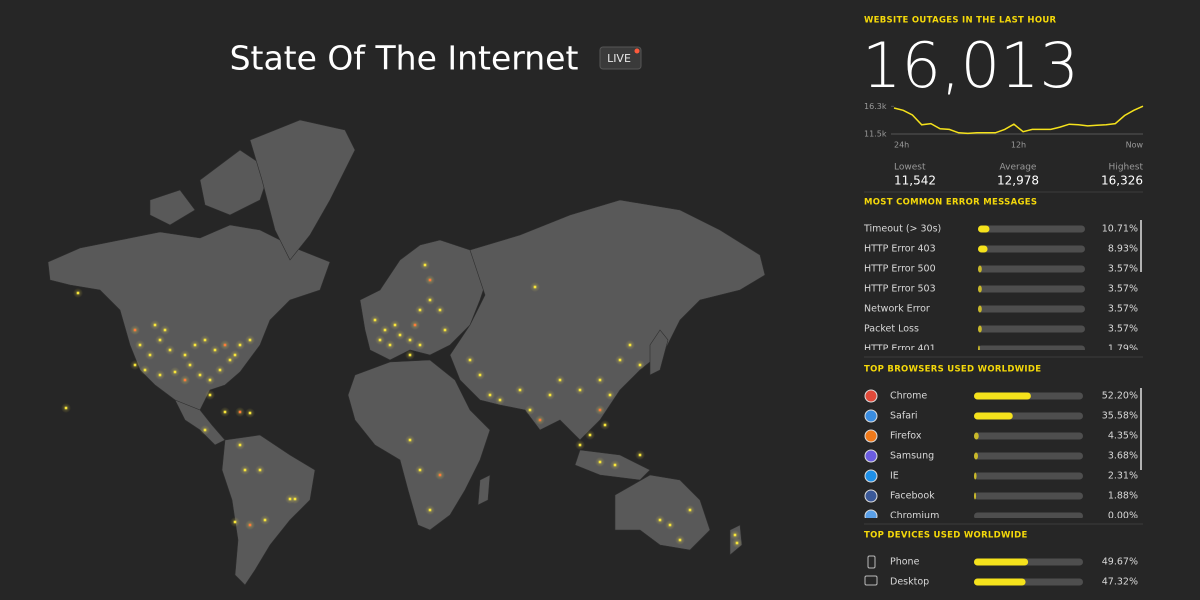 The image size is (1200, 600). Describe the element at coordinates (404, 58) in the screenshot. I see `page-title: State Of The Internet` at that location.